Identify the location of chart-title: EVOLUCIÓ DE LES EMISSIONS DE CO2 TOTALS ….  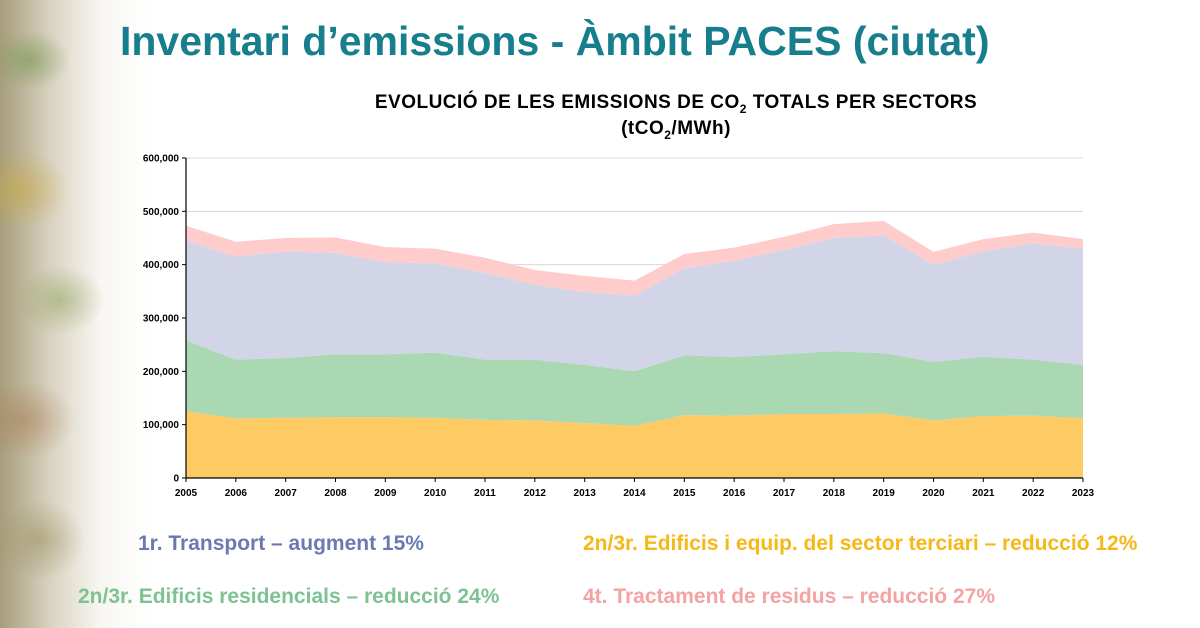
(676, 104).